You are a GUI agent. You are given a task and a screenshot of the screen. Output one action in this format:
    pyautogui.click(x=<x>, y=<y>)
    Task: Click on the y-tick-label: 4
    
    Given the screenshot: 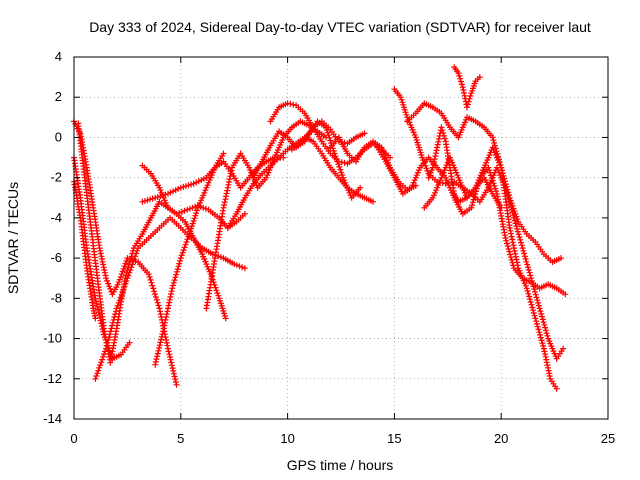 What is the action you would take?
    pyautogui.click(x=58, y=56)
    